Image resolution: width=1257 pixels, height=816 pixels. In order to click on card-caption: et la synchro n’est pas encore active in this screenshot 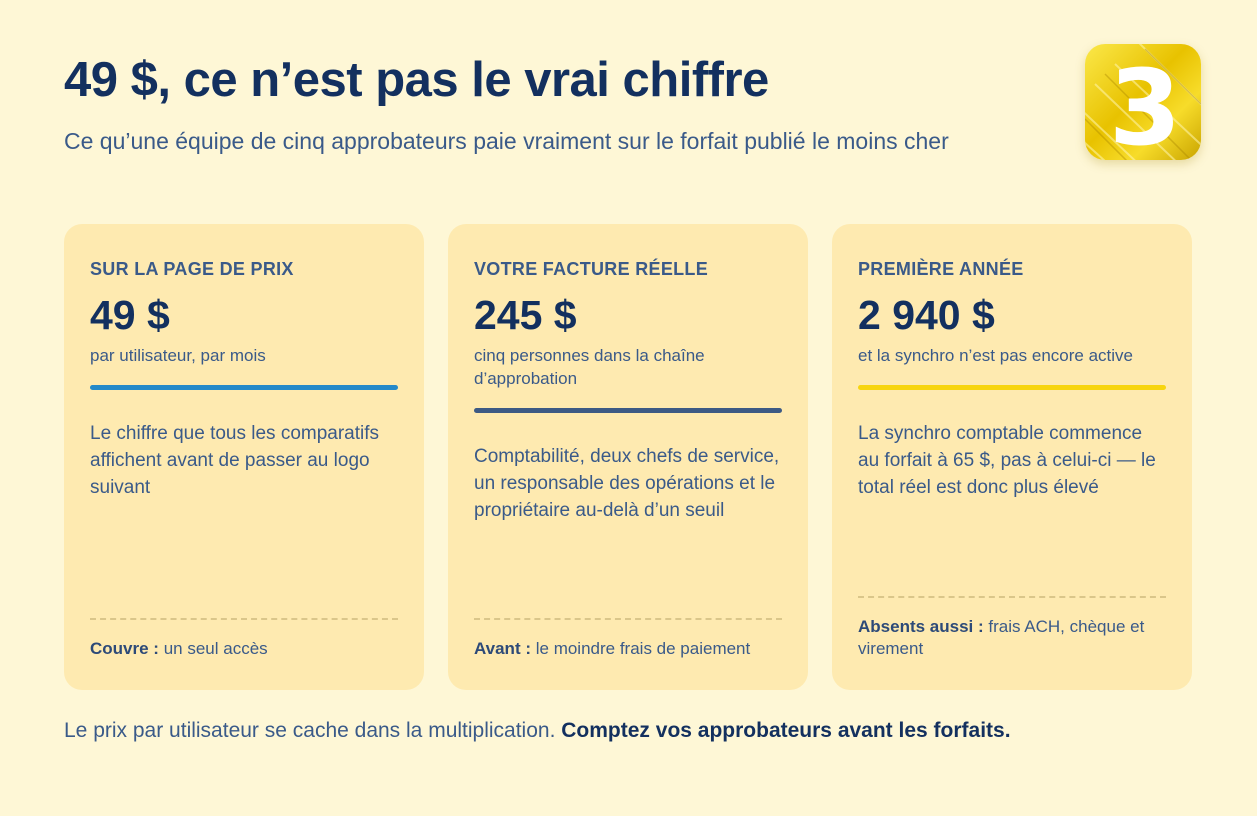, I will do `click(1012, 355)`.